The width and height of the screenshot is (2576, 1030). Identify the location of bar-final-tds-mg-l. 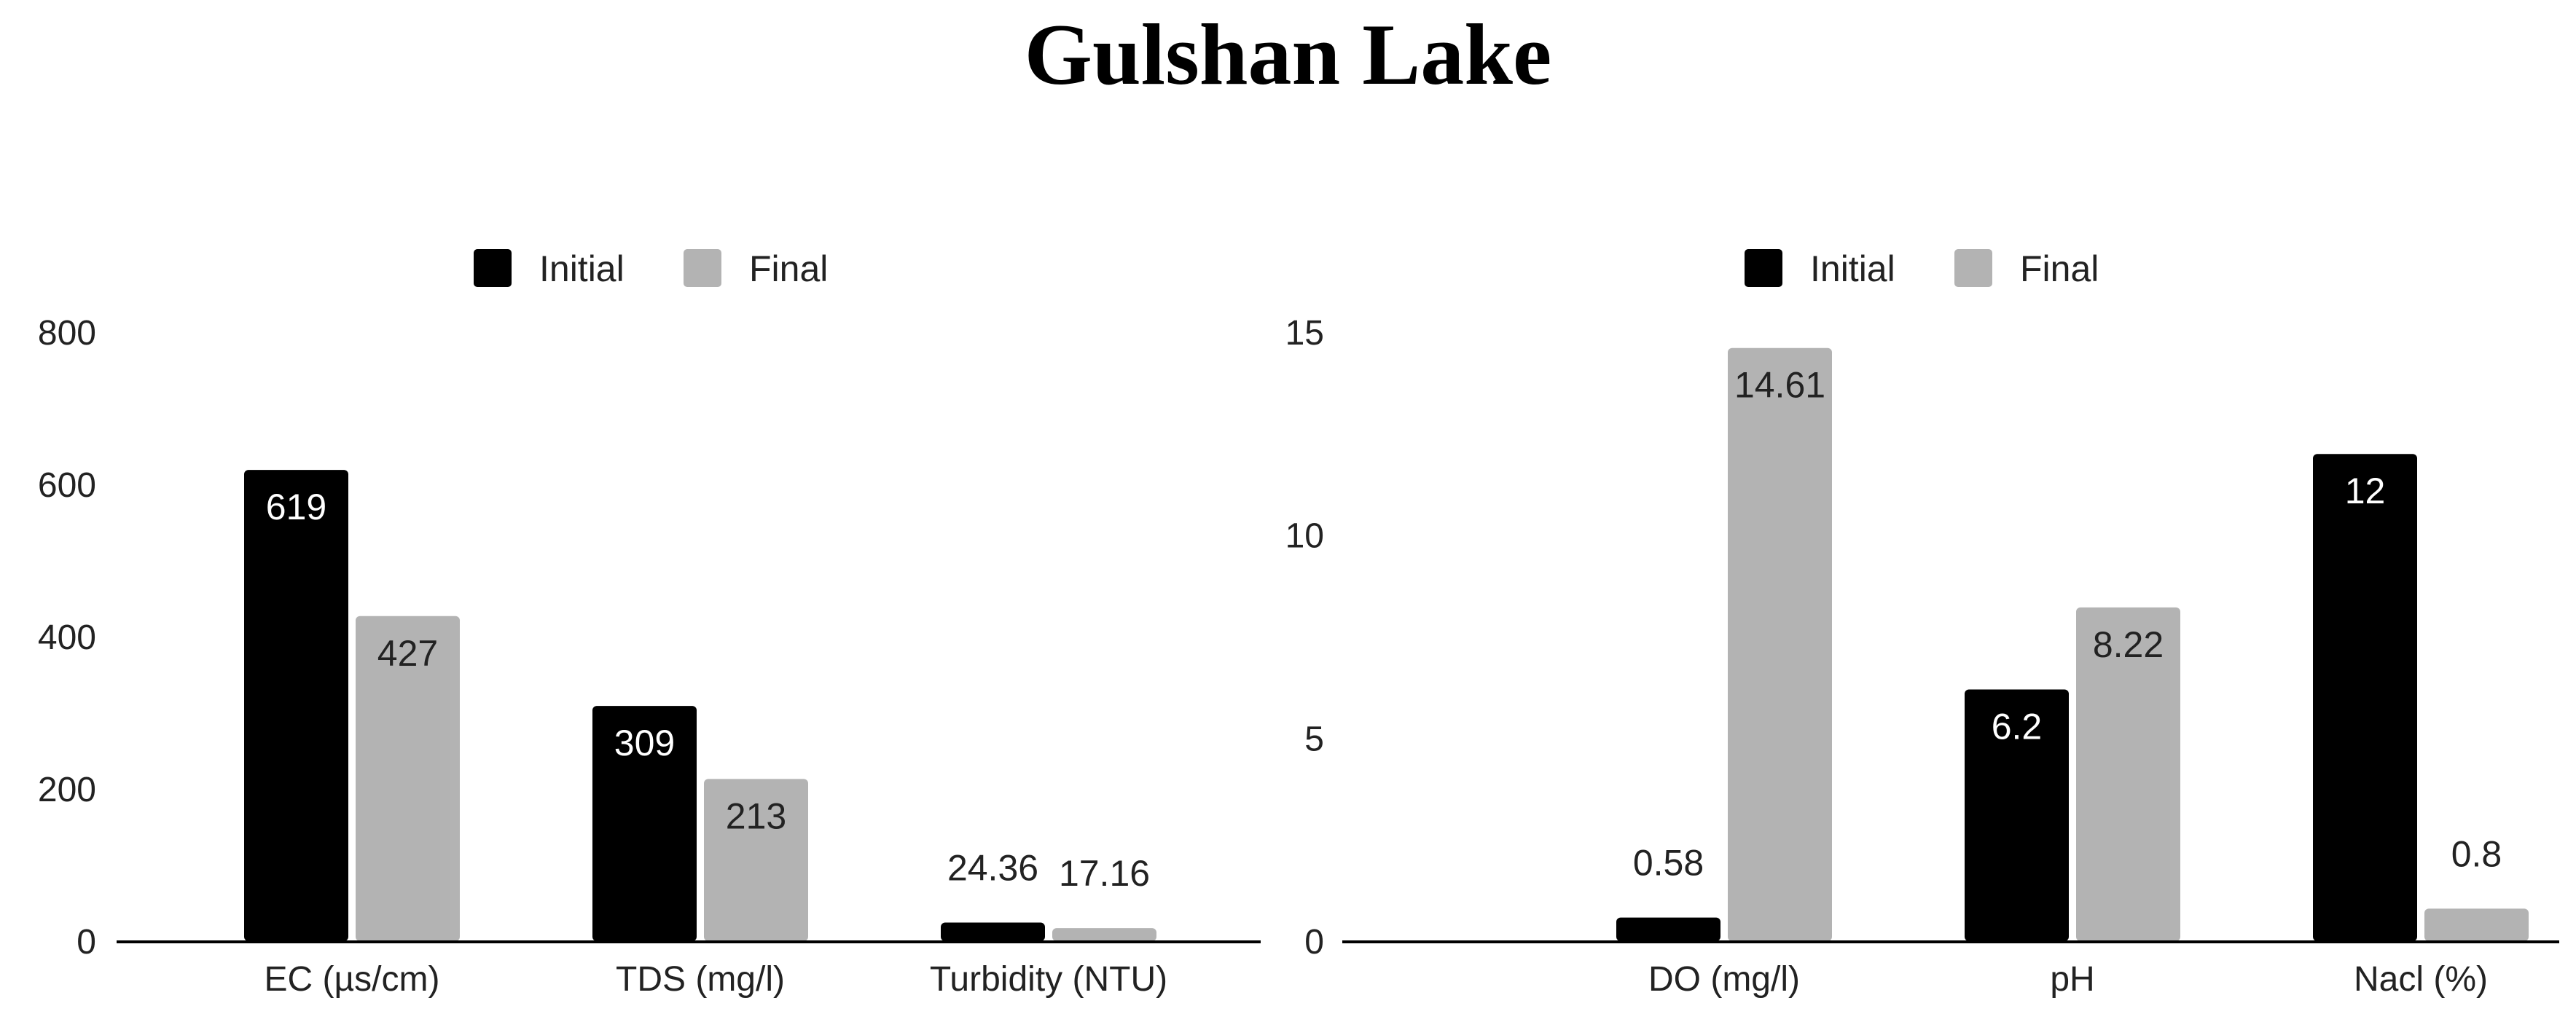
(756, 860).